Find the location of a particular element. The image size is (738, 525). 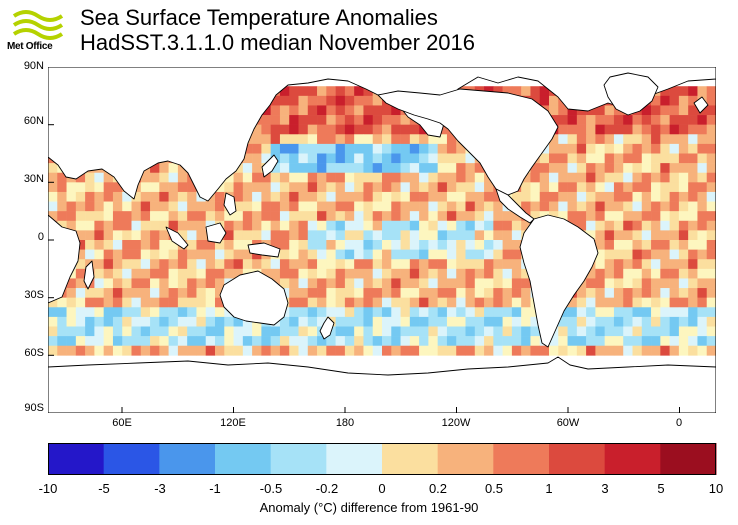

colorbar-label: -0.5 is located at coordinates (271, 488).